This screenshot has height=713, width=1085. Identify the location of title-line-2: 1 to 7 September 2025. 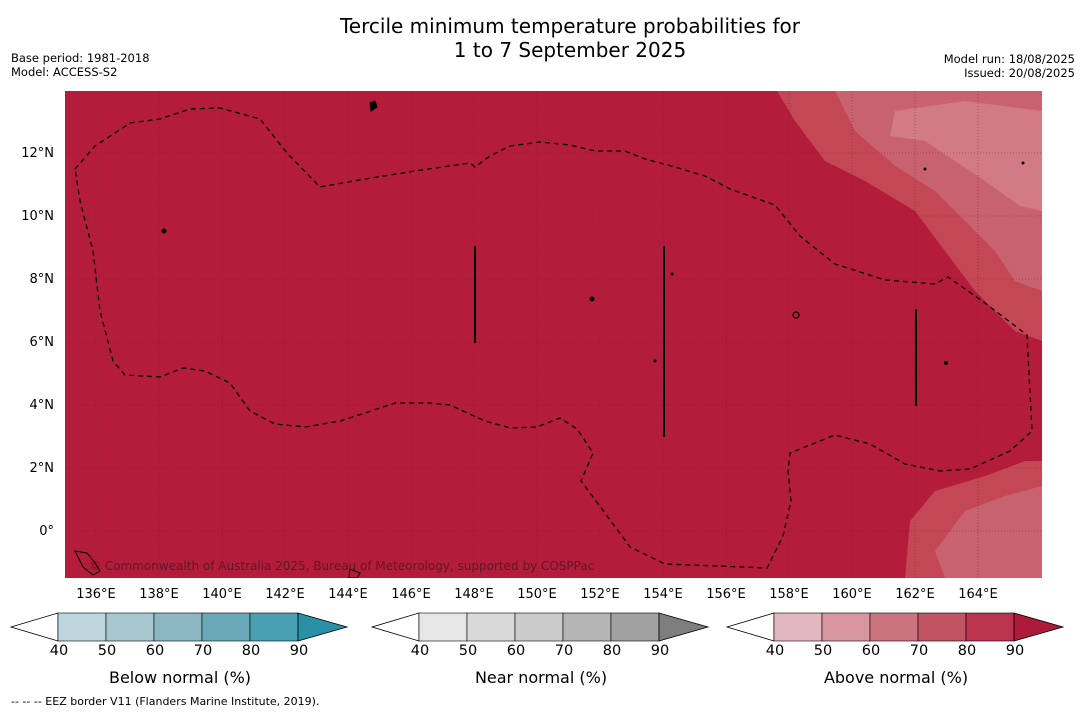
(570, 50).